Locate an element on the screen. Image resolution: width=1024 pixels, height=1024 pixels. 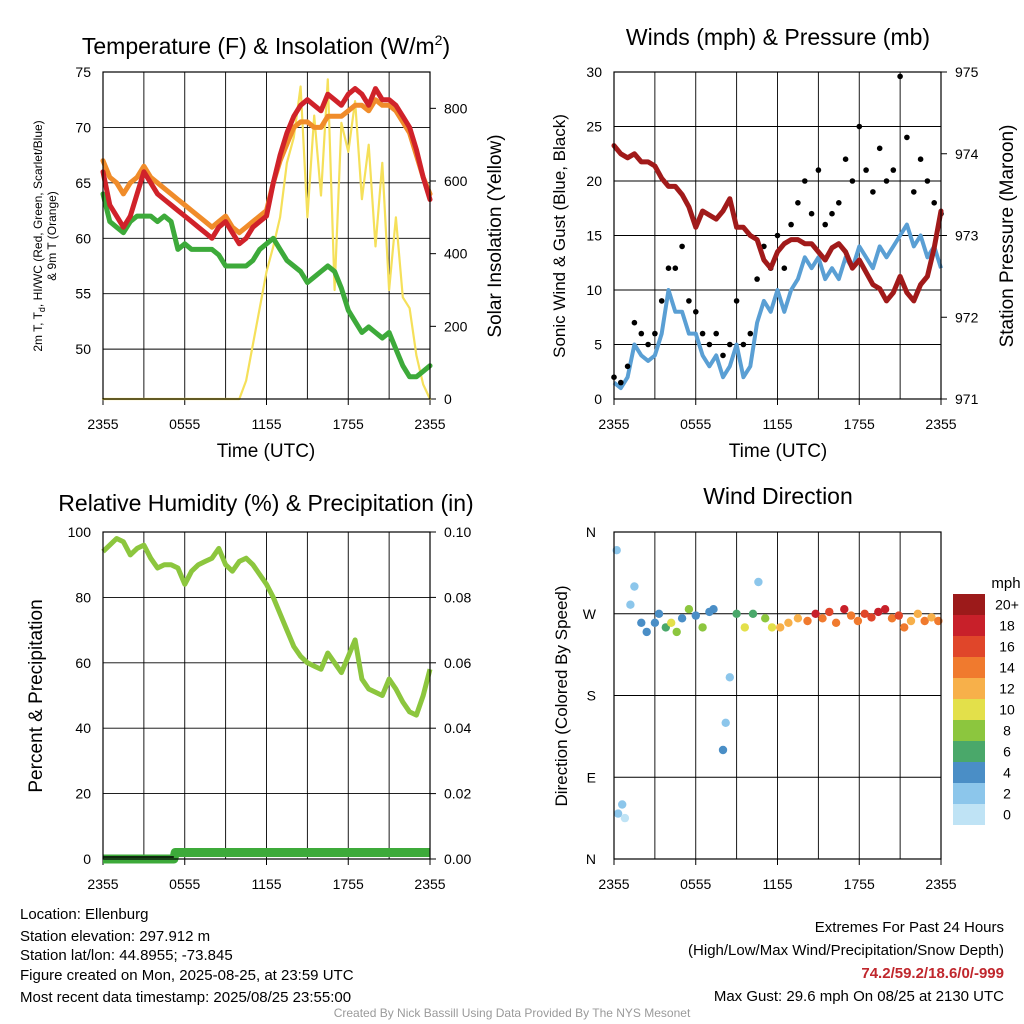
y-tick-label-rh: 60 is located at coordinates (83, 663).